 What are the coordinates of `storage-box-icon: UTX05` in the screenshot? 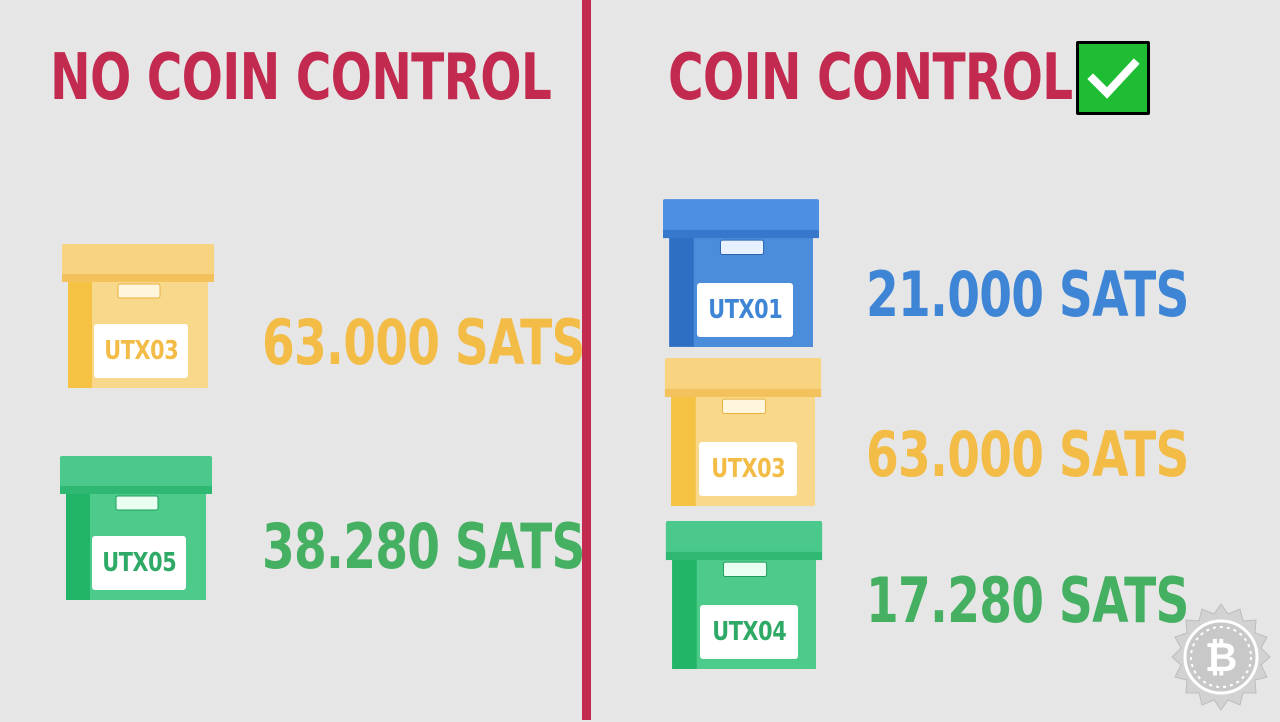 It's located at (136, 528).